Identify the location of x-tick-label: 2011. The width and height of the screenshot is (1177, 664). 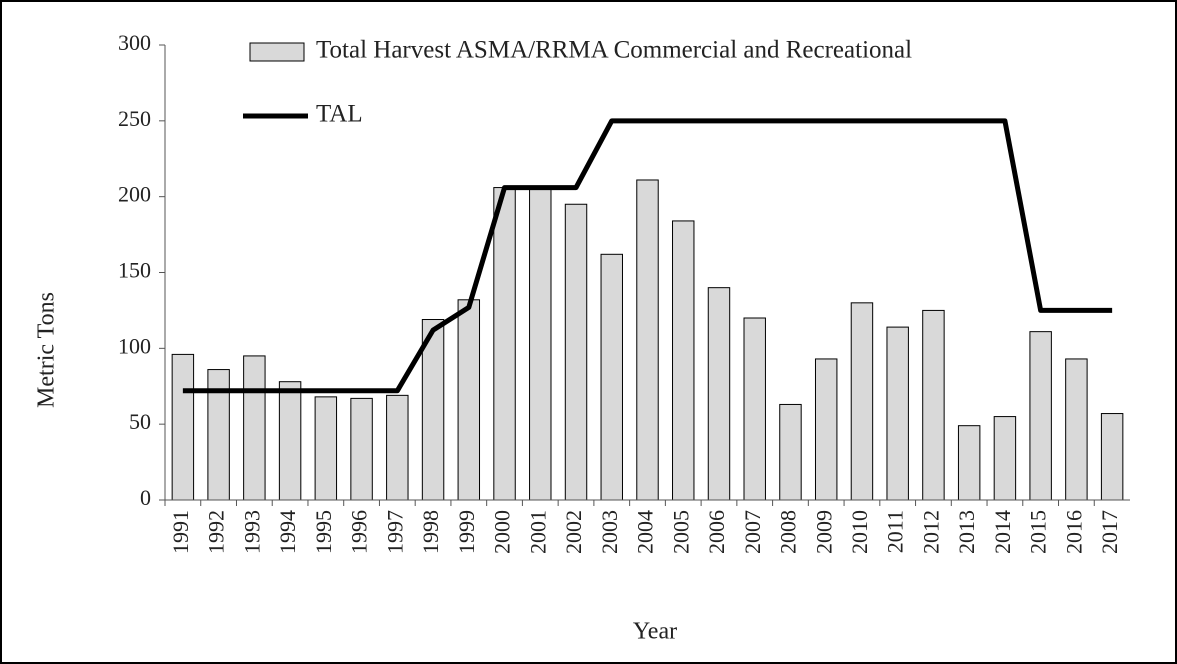
(895, 531).